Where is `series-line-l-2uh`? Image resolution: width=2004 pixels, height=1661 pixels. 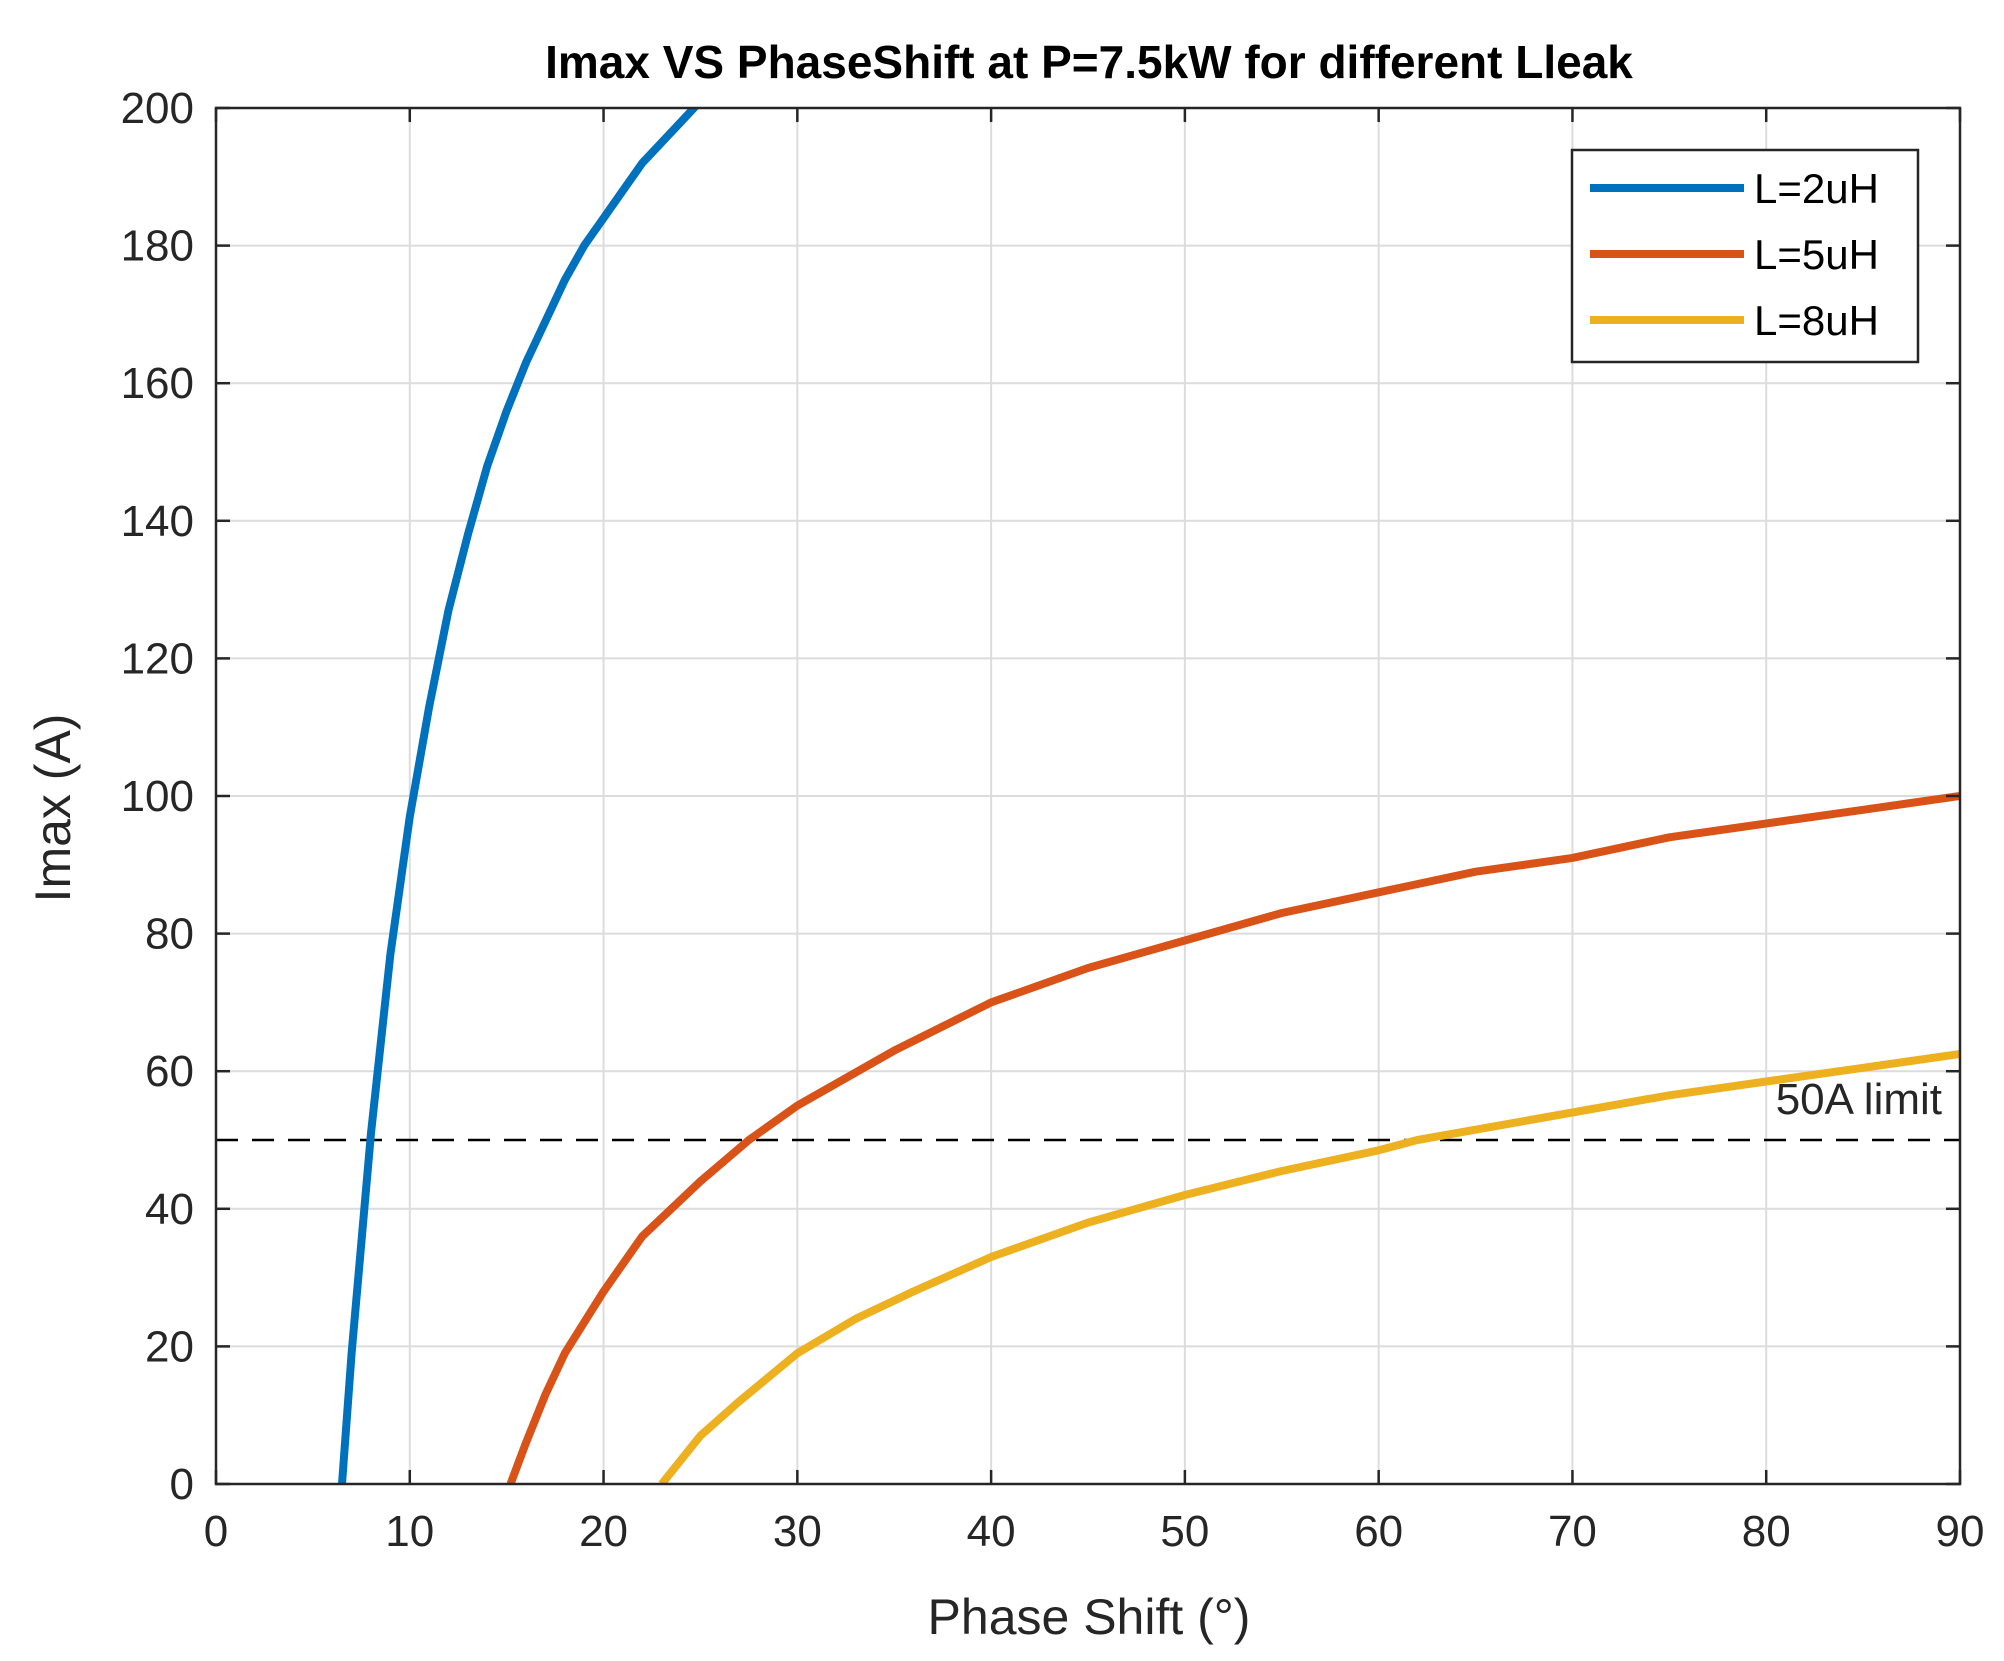
series-line-l-2uh is located at coordinates (519, 796).